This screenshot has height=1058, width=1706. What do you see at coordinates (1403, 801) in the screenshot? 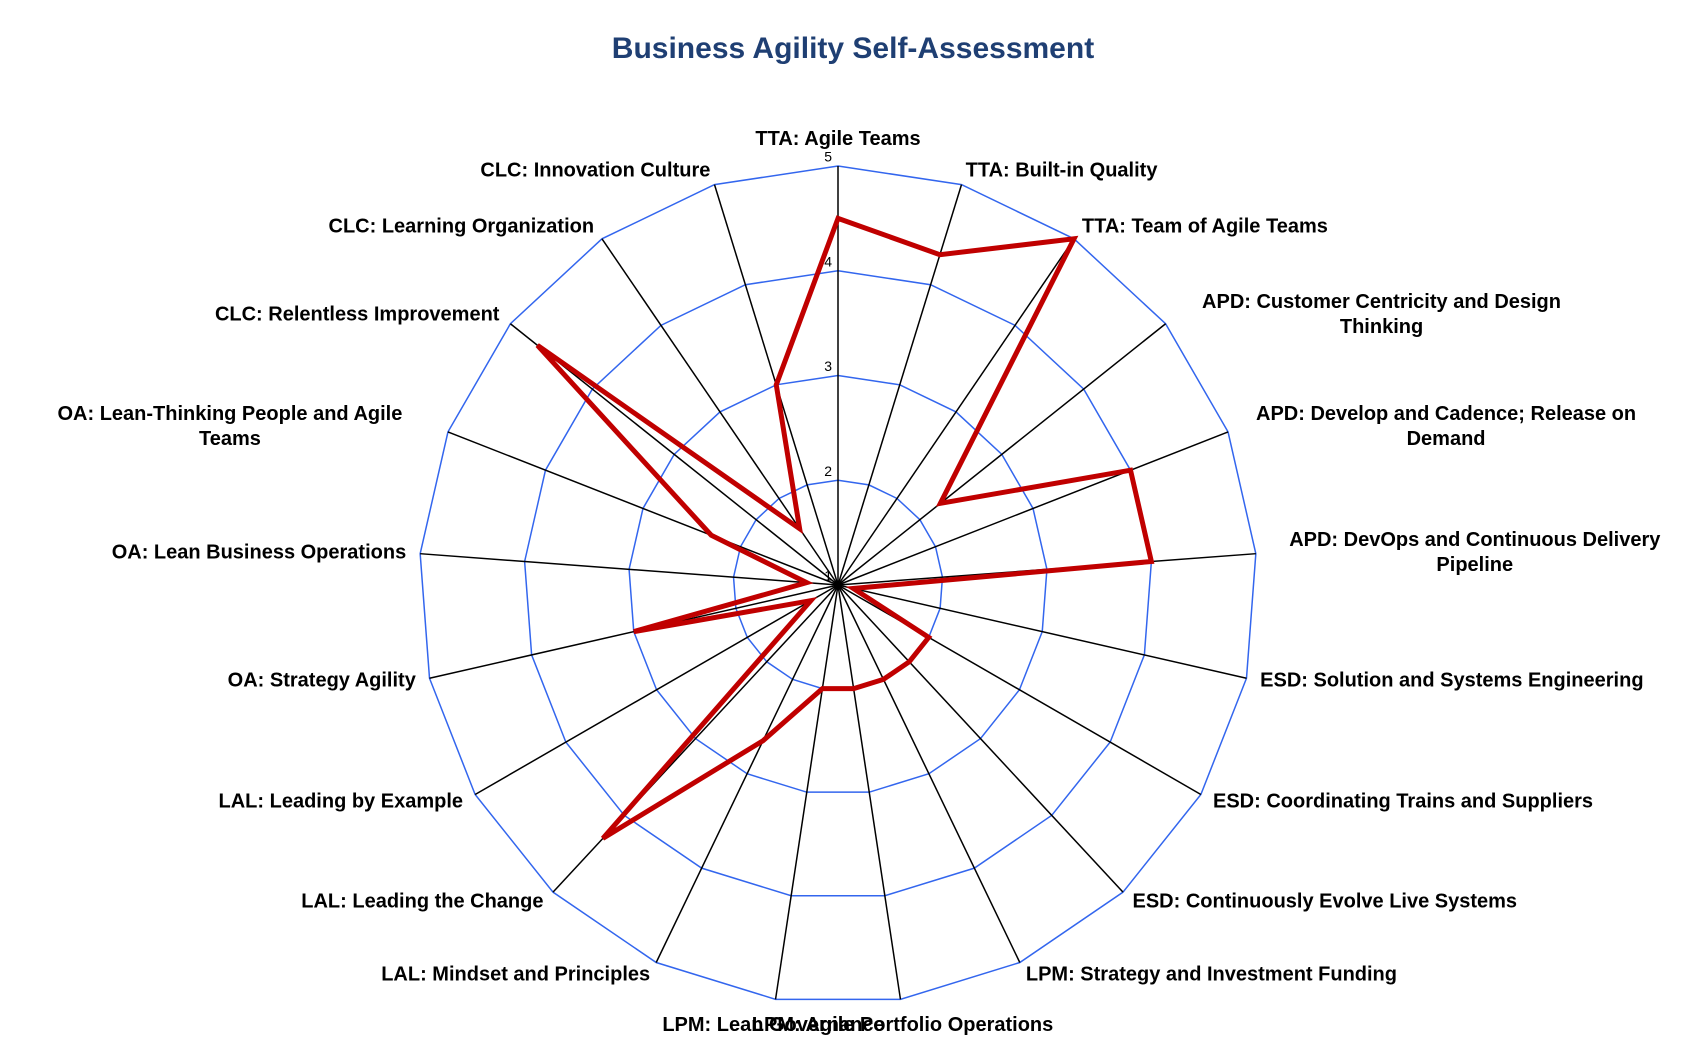
I see `category-label: ESD: Coordinating Trains and Suppliers` at bounding box center [1403, 801].